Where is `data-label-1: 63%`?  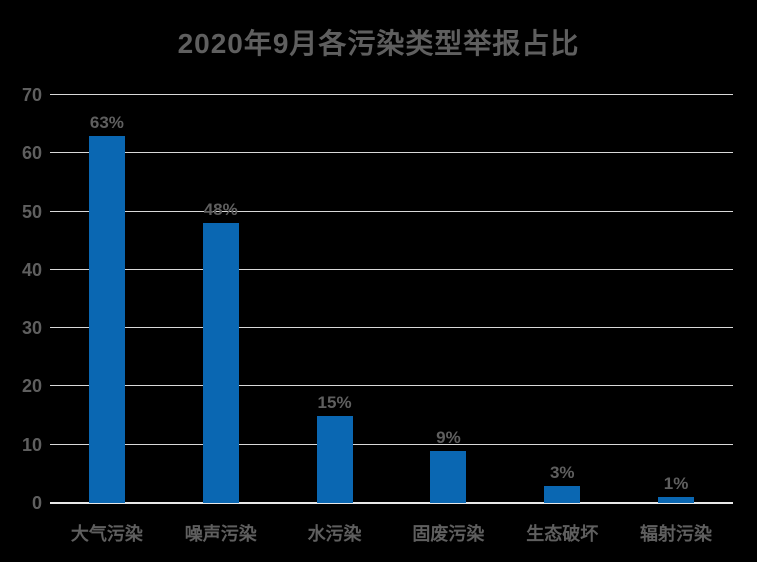 data-label-1: 63% is located at coordinates (106, 122).